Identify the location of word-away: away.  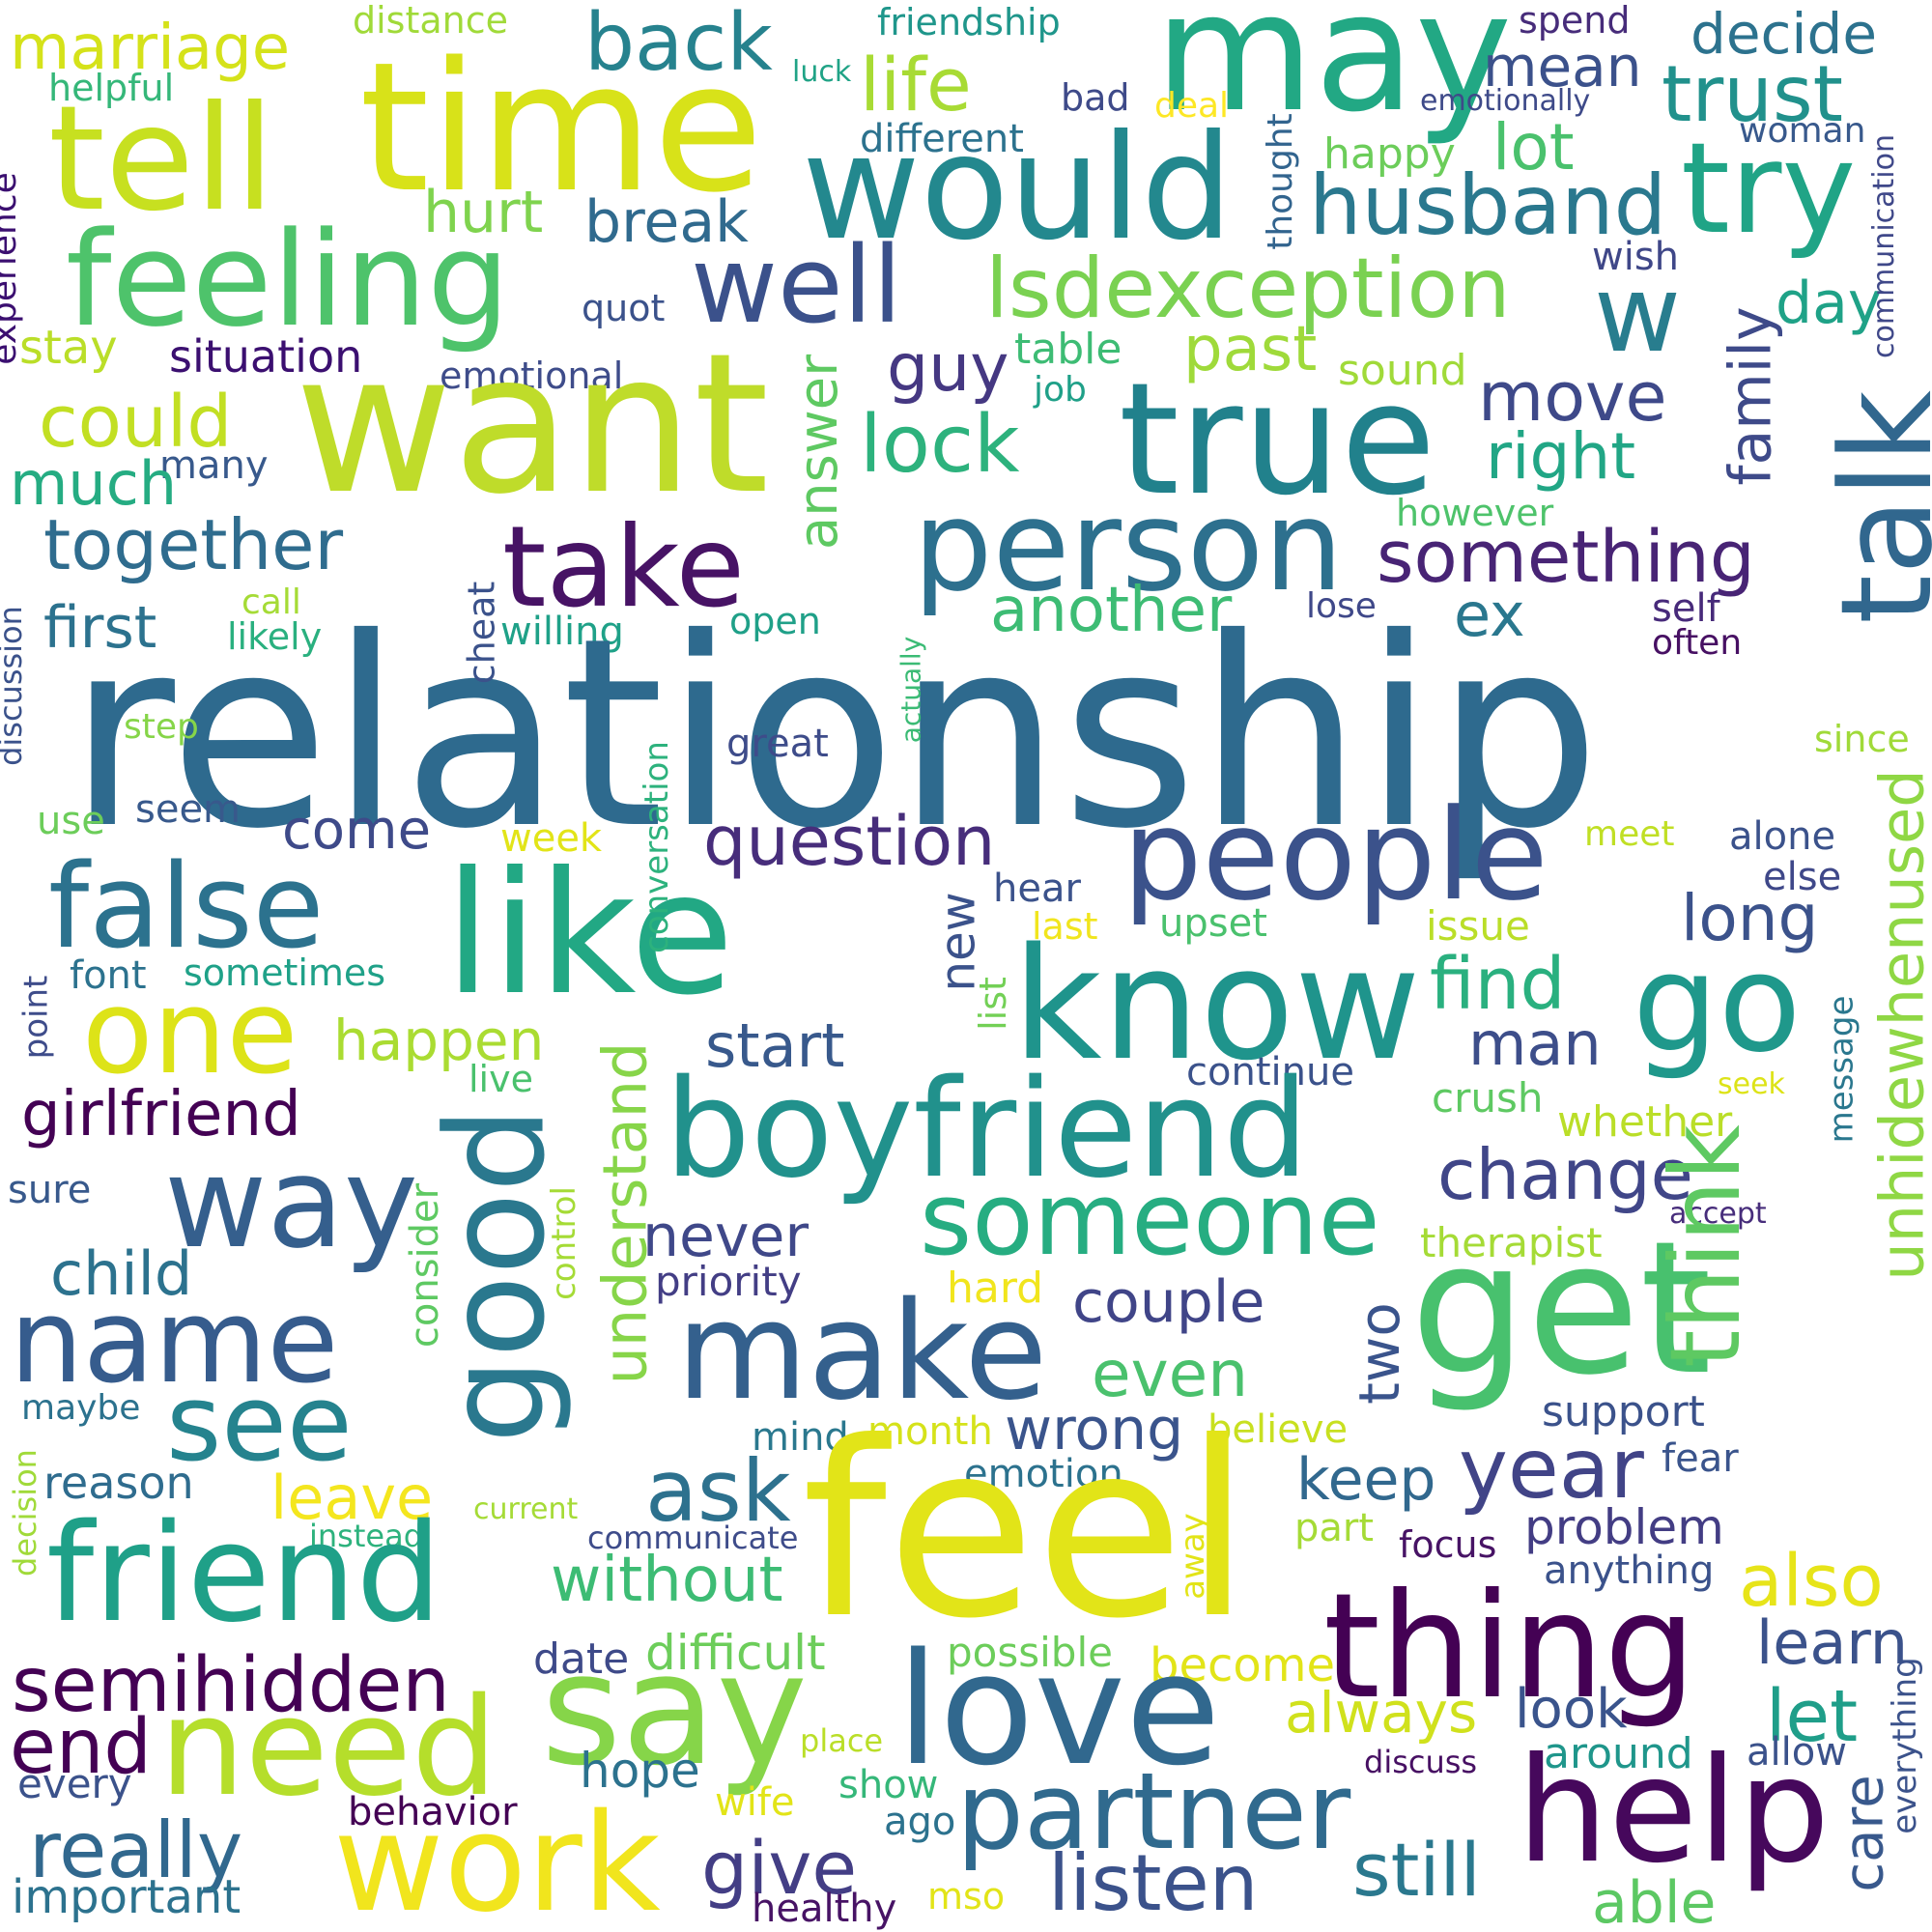
(1192, 1556).